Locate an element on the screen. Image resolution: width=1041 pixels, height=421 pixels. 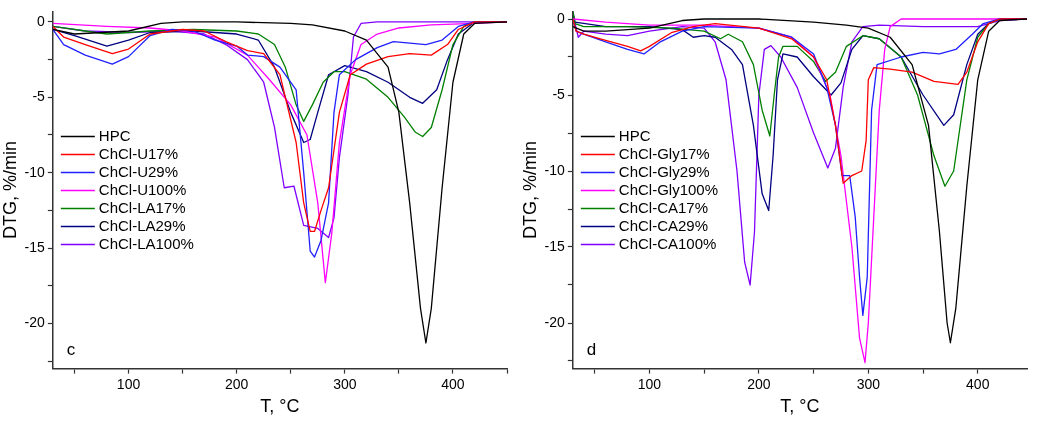
legend-label: ChCl-CA29% is located at coordinates (663, 225).